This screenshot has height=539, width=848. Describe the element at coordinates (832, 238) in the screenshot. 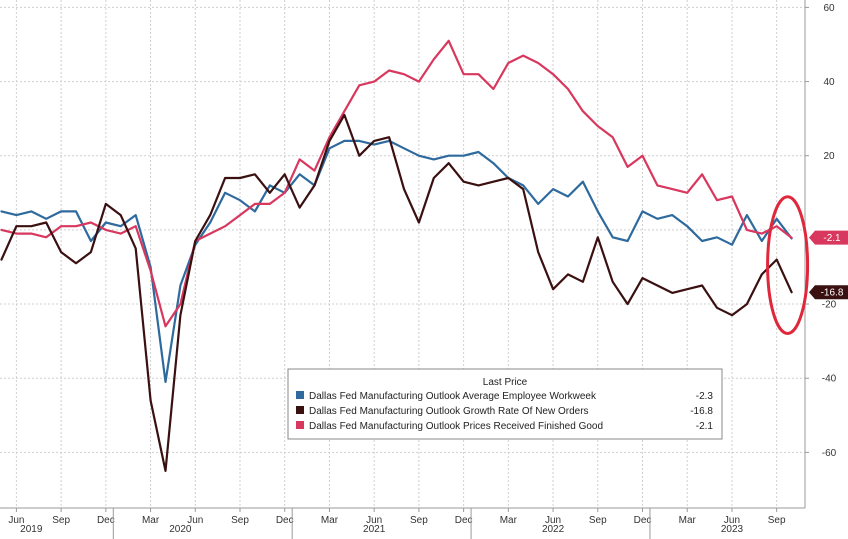

I see `flag-label: -2.1` at that location.